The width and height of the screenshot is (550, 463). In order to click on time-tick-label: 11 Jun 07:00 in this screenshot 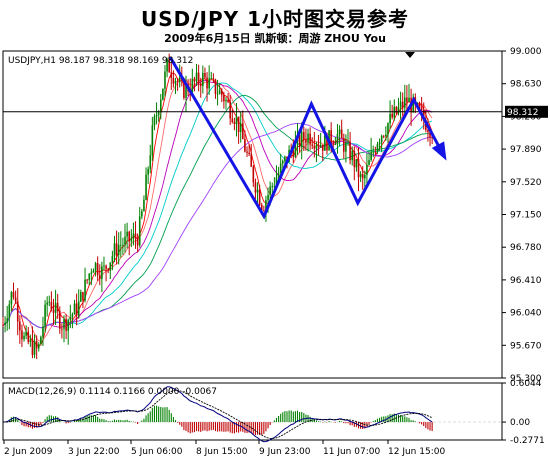, I will do `click(351, 452)`.